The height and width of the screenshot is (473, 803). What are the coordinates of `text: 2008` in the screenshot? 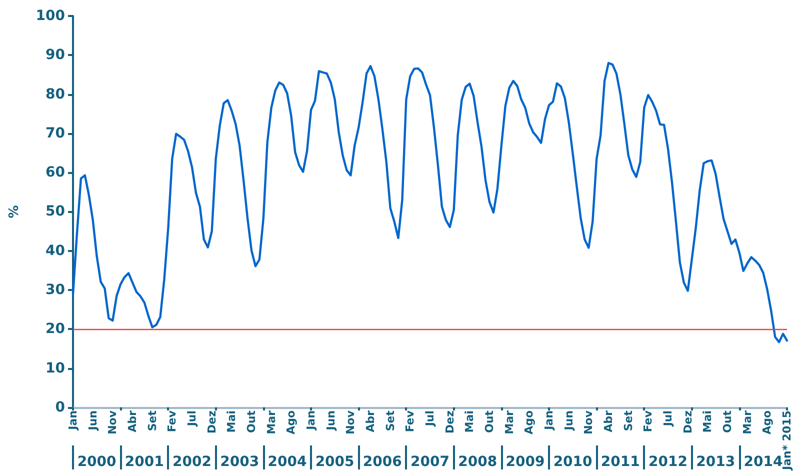 It's located at (478, 462).